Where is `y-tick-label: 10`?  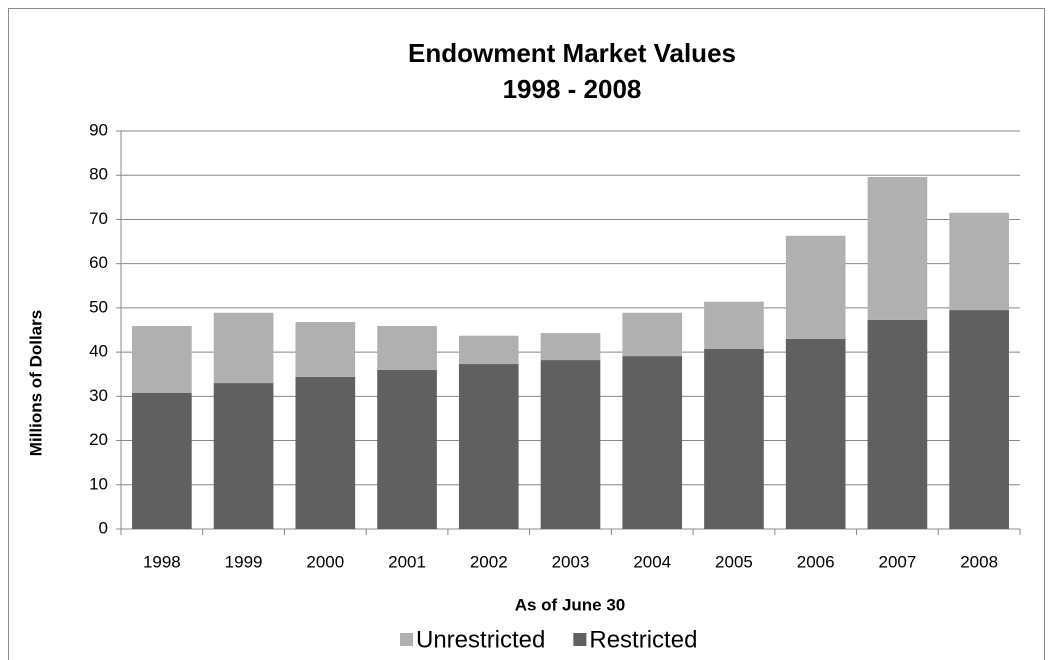
y-tick-label: 10 is located at coordinates (98, 483).